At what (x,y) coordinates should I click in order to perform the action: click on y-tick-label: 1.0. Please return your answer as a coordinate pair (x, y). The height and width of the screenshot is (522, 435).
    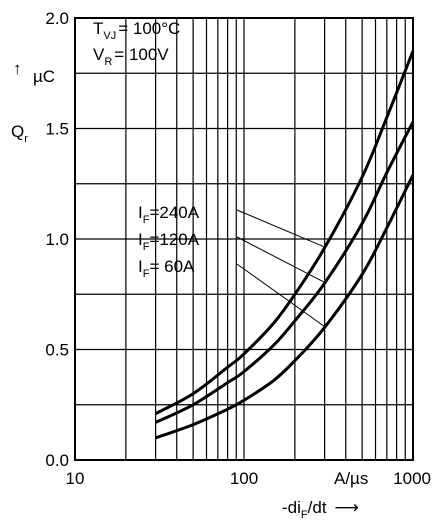
    Looking at the image, I should click on (57, 239).